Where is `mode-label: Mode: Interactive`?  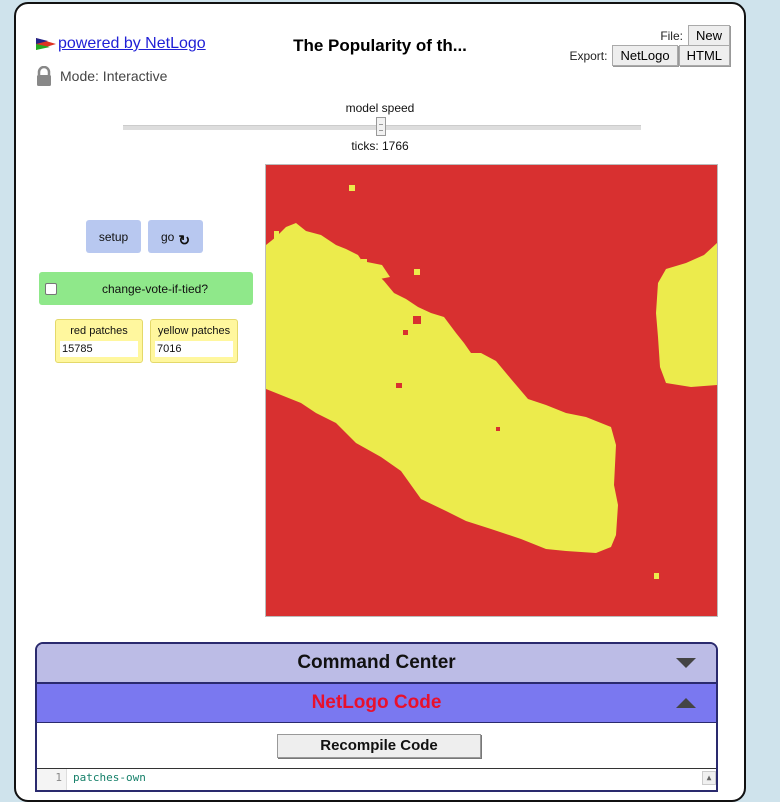
mode-label: Mode: Interactive is located at coordinates (114, 76).